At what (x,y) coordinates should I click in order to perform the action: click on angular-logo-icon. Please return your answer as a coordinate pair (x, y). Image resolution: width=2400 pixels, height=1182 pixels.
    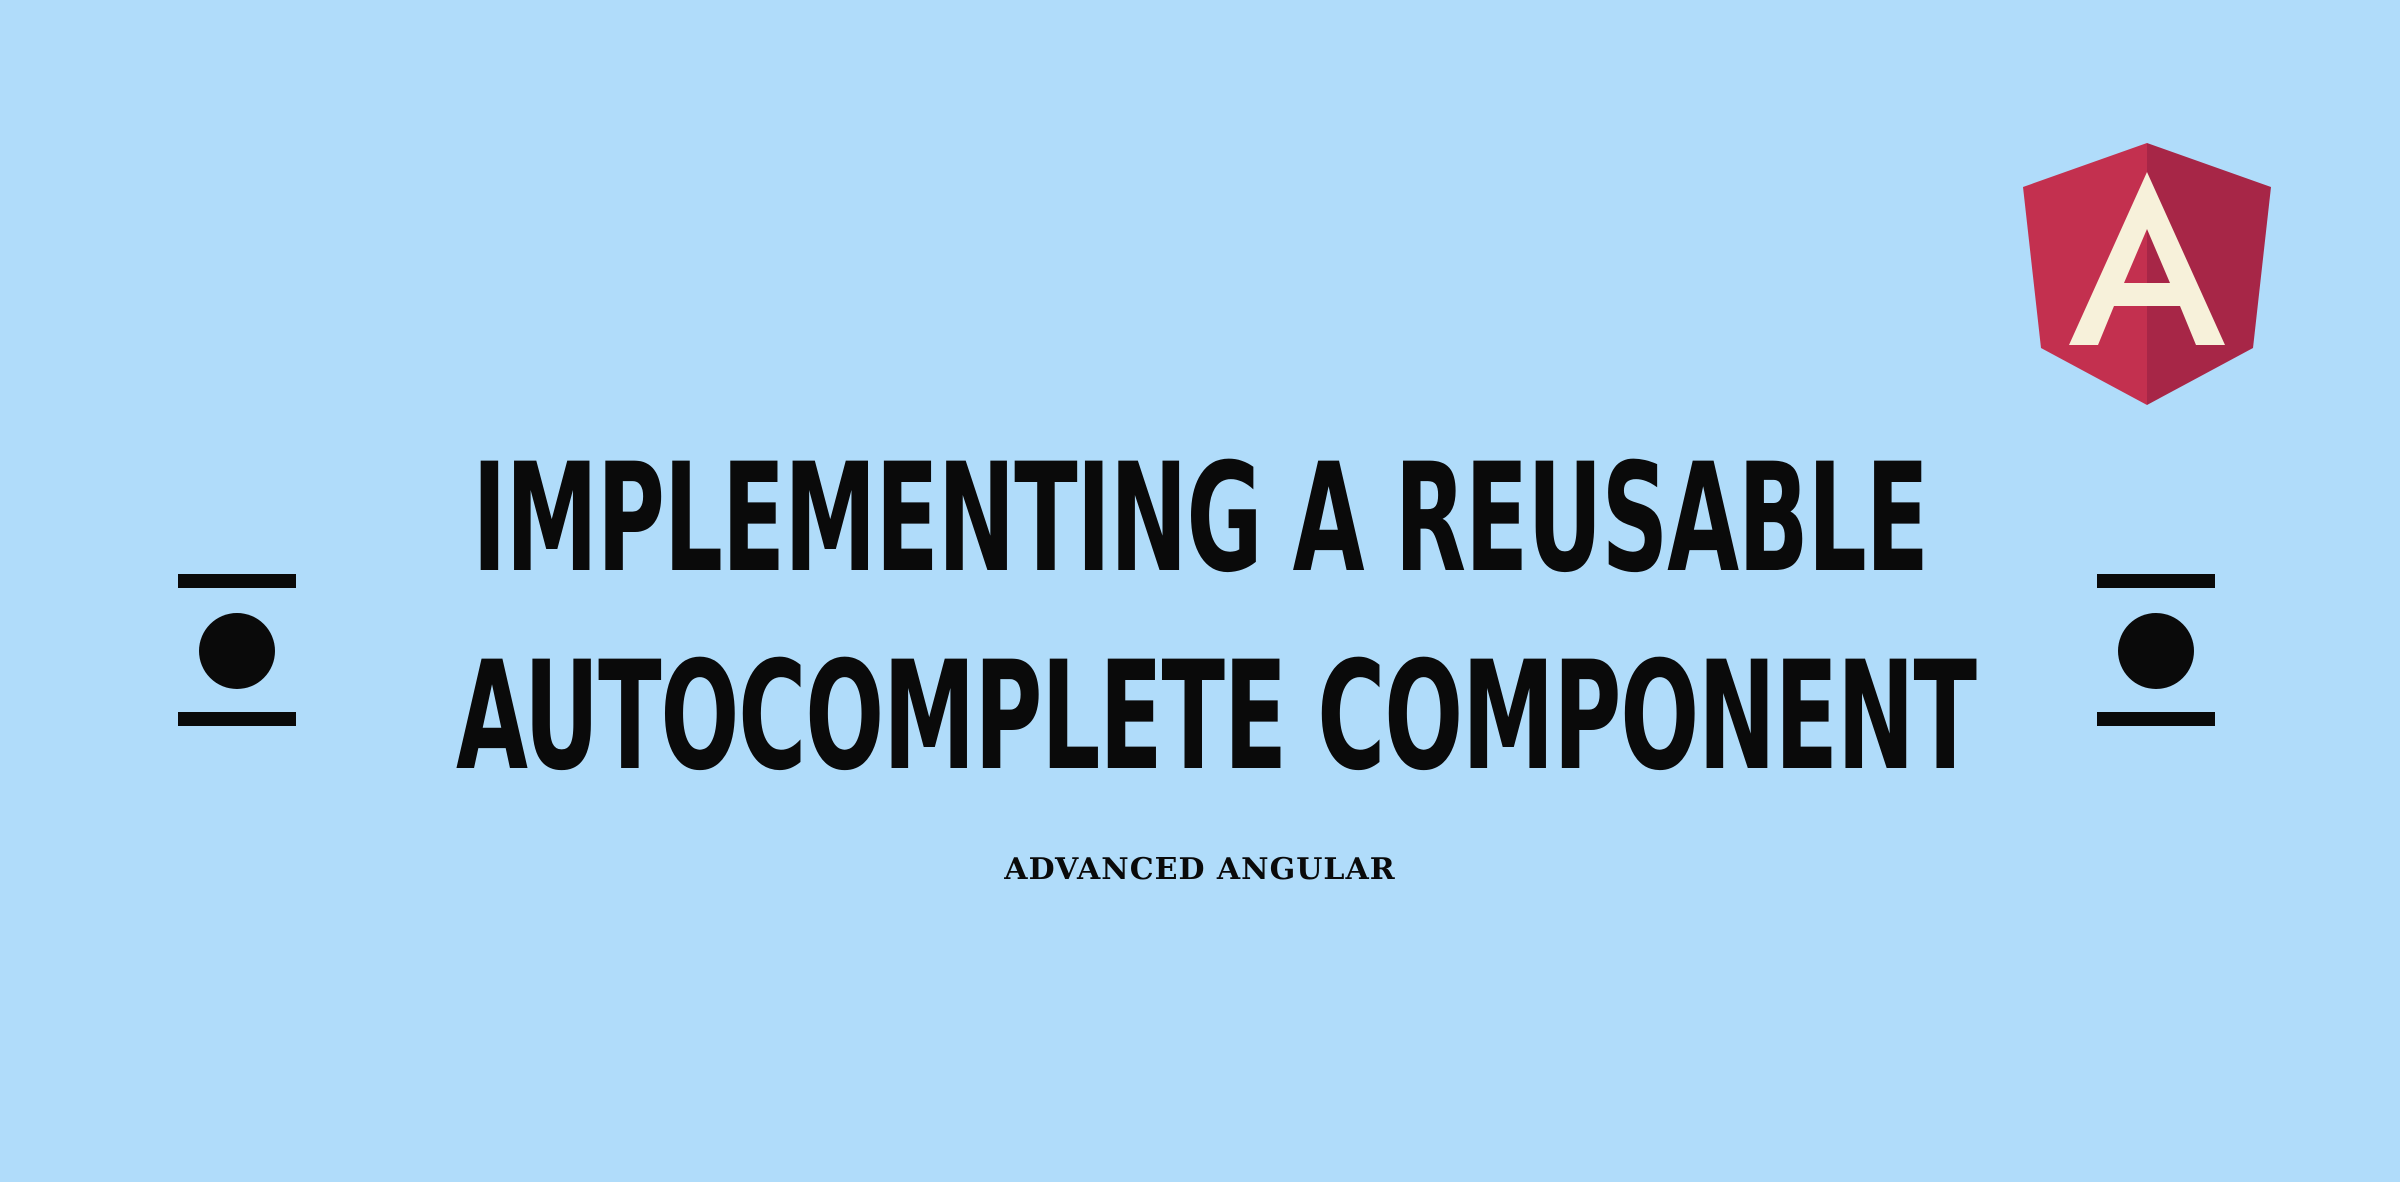
    Looking at the image, I should click on (2147, 274).